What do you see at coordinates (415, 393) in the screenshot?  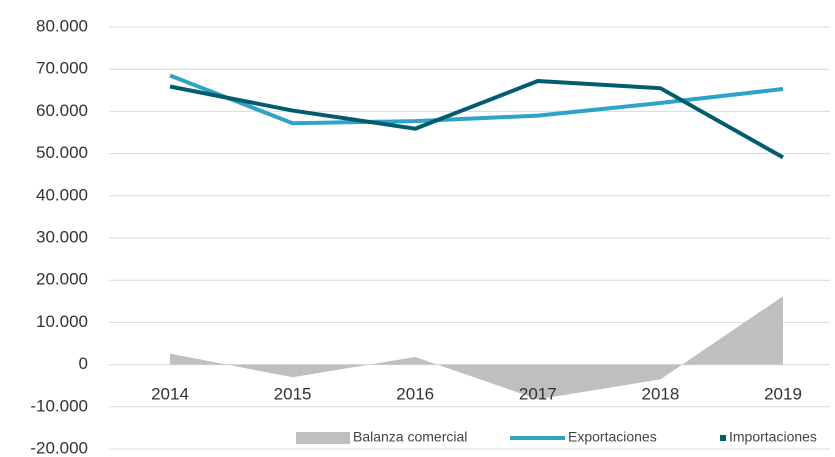 I see `x-tick-label: 2016` at bounding box center [415, 393].